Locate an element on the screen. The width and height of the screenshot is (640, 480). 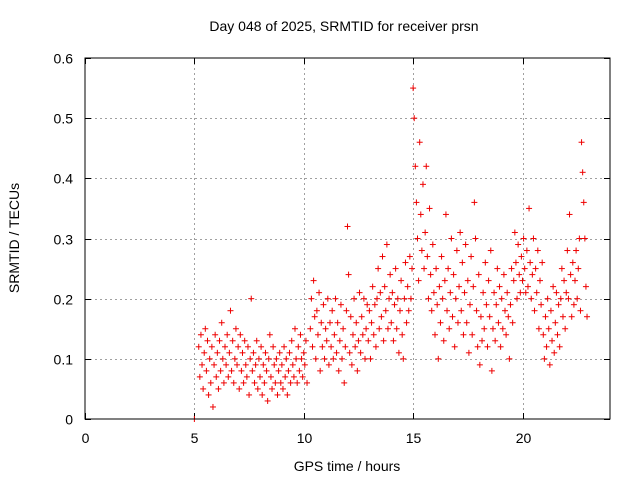
y-tick-label: 0.1 is located at coordinates (64, 360).